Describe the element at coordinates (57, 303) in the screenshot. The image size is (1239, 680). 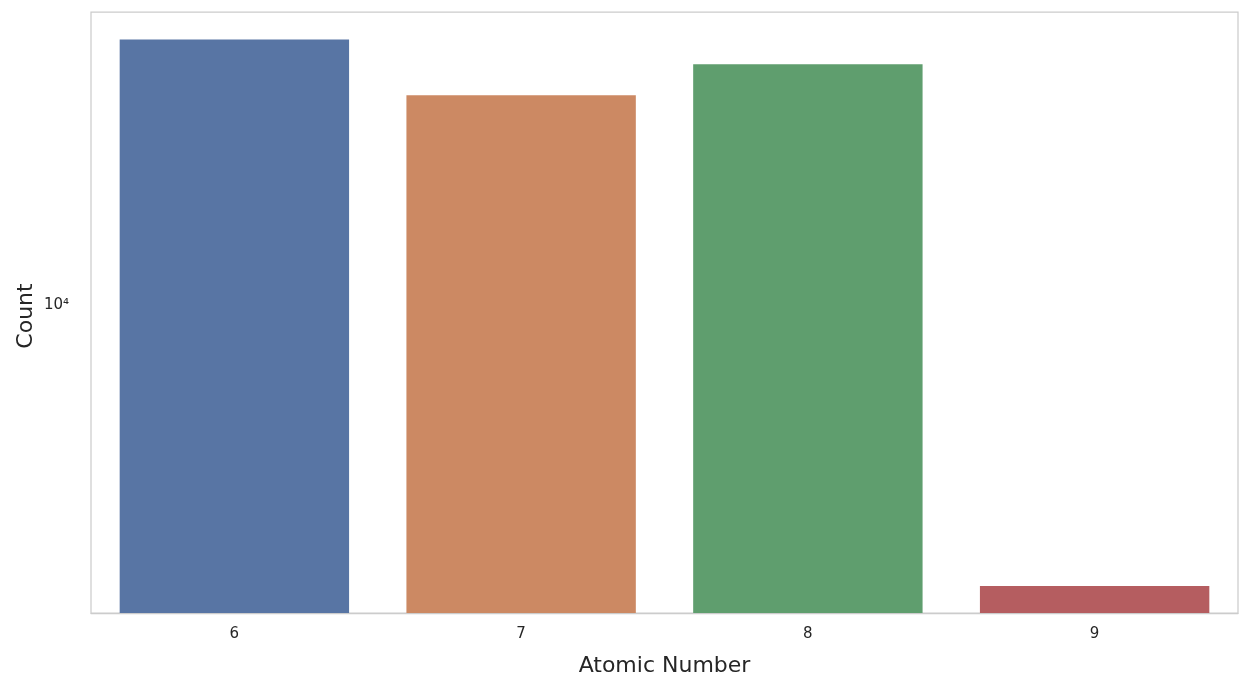
I see `text: 10⁴` at that location.